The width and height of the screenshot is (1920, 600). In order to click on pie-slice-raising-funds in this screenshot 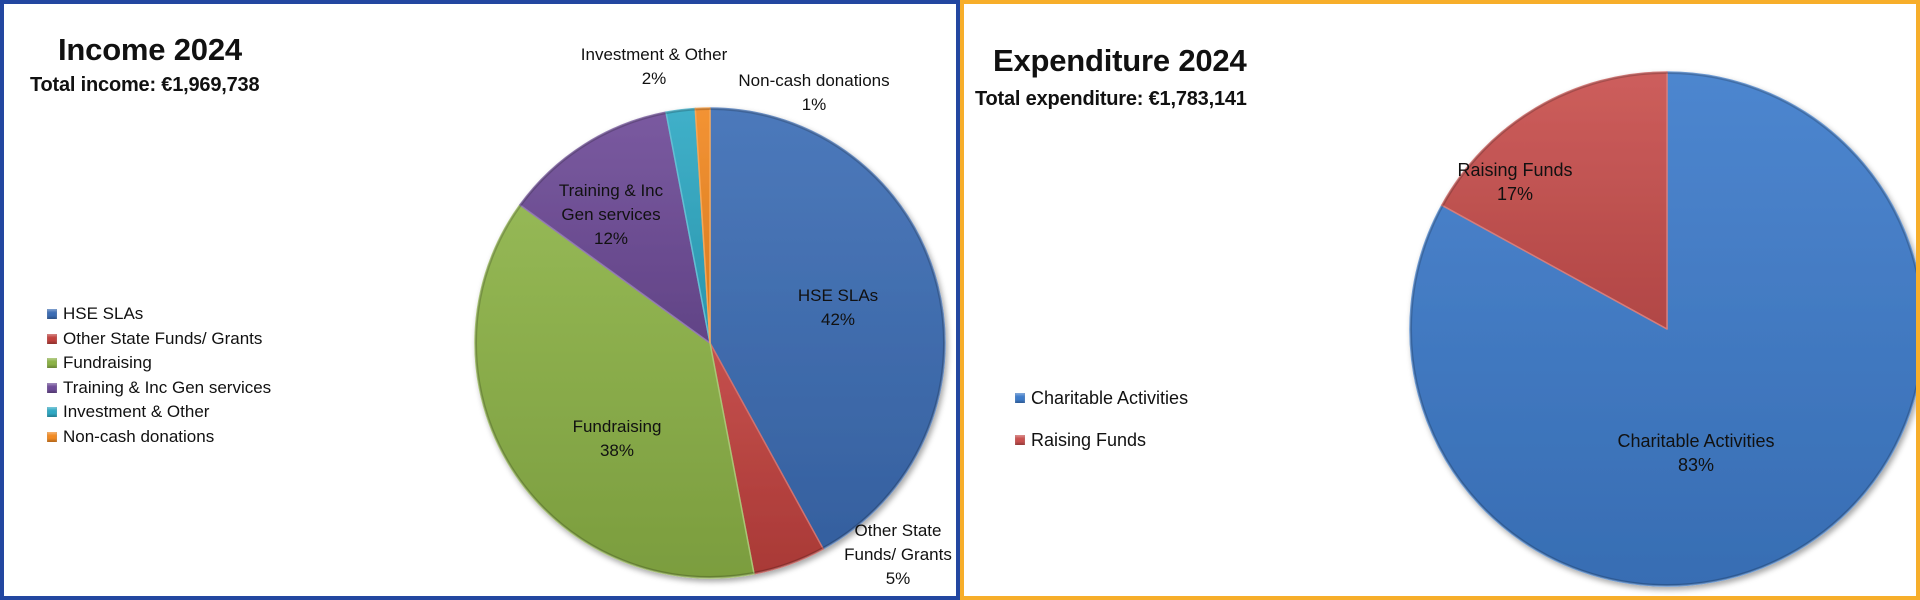, I will do `click(1554, 200)`.